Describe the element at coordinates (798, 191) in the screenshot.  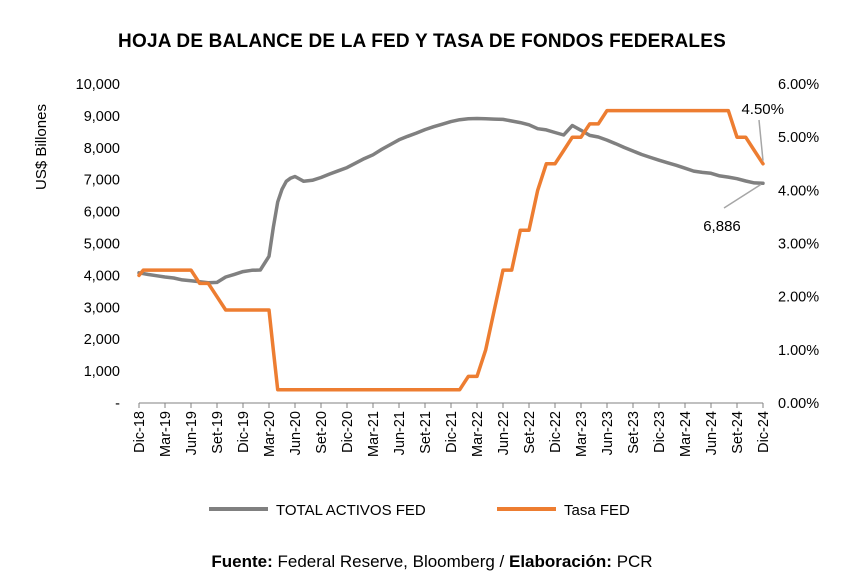
I see `y2-tick-label: 4.00%` at that location.